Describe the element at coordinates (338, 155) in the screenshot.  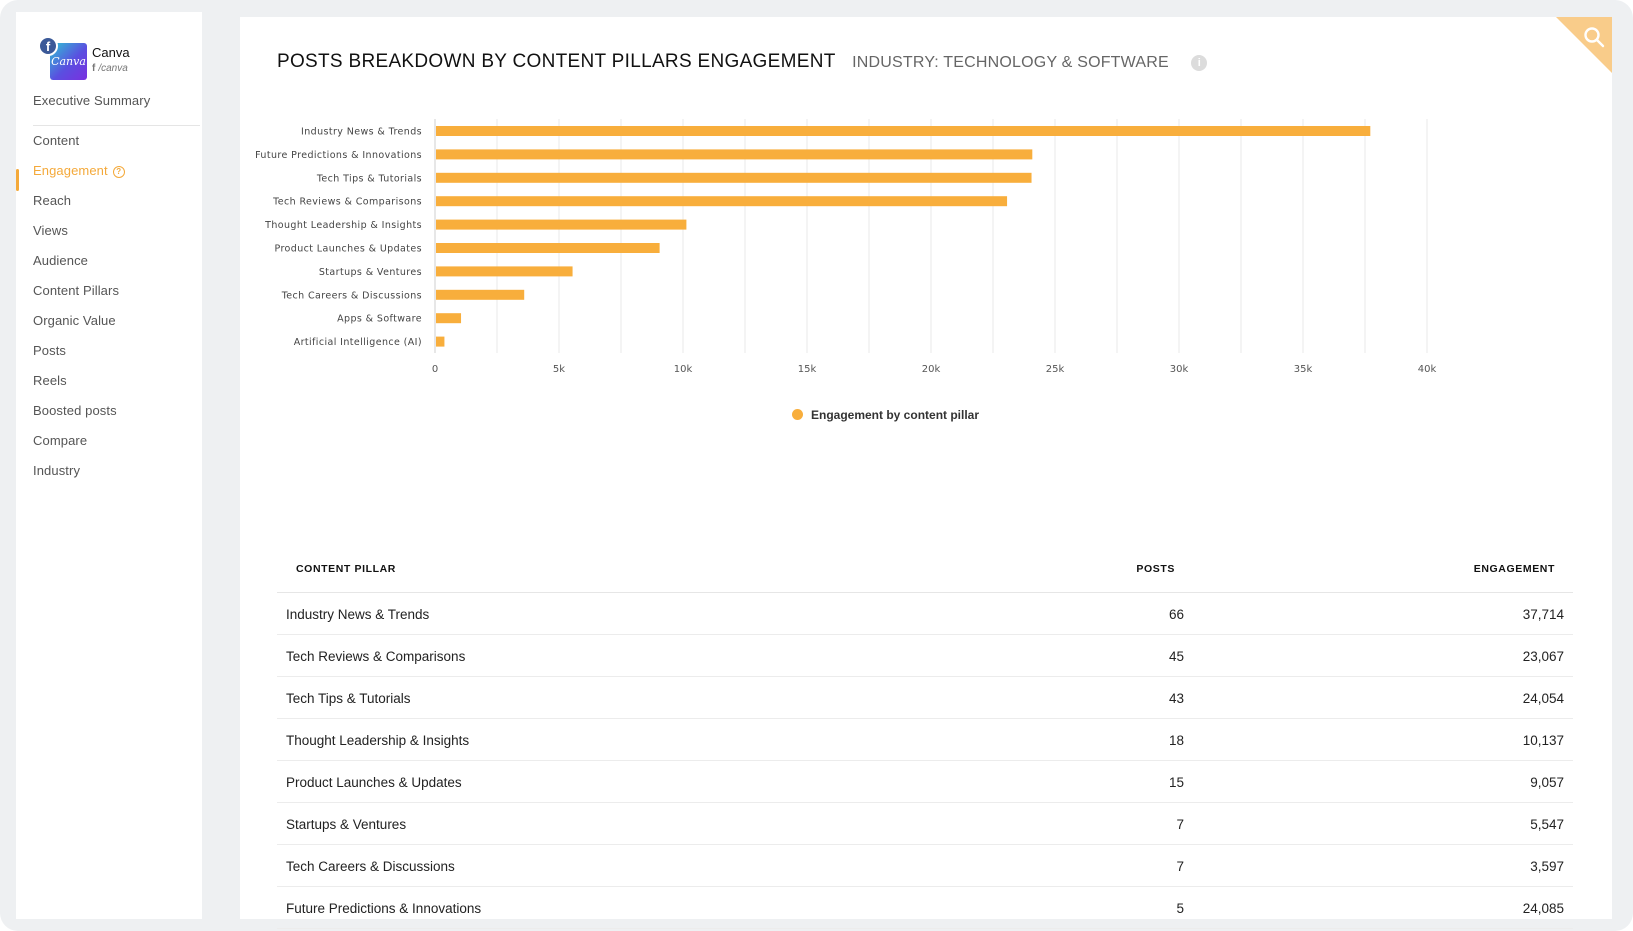
I see `category-label: Future Predictions & Innovations` at that location.